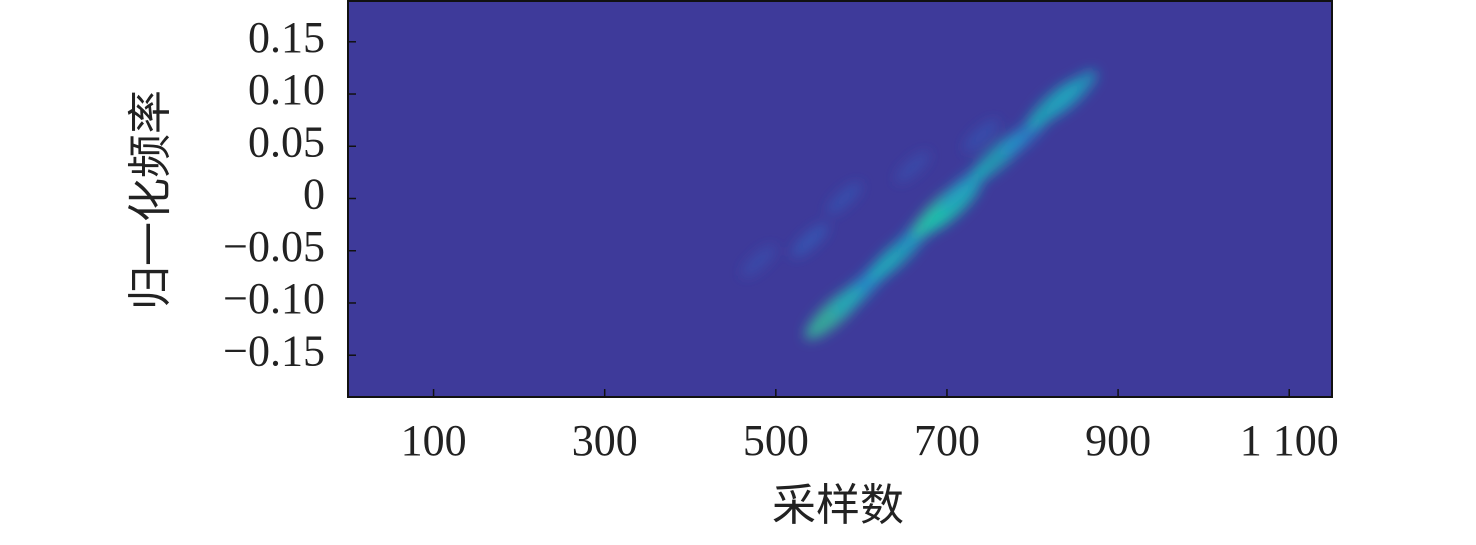  What do you see at coordinates (838, 505) in the screenshot?
I see `x-axis-label: 采样数` at bounding box center [838, 505].